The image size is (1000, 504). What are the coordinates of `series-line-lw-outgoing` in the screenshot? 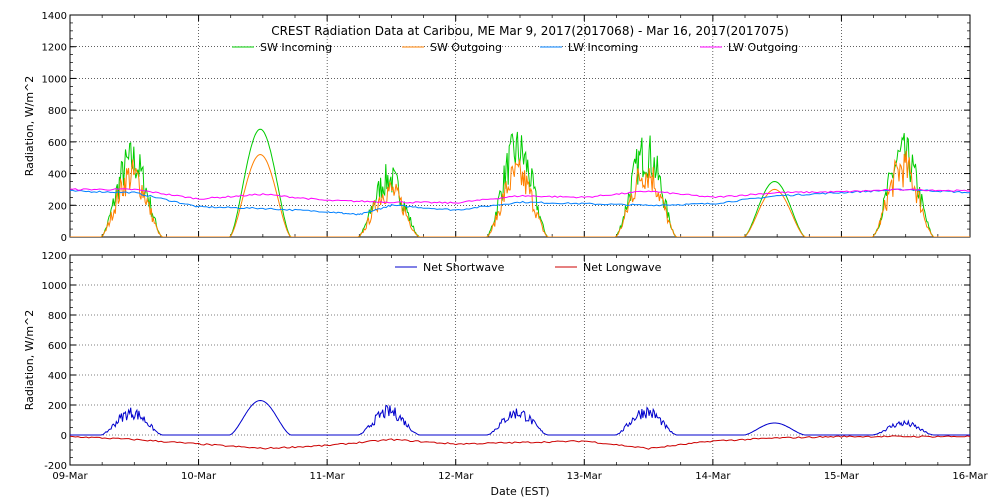 It's located at (520, 196).